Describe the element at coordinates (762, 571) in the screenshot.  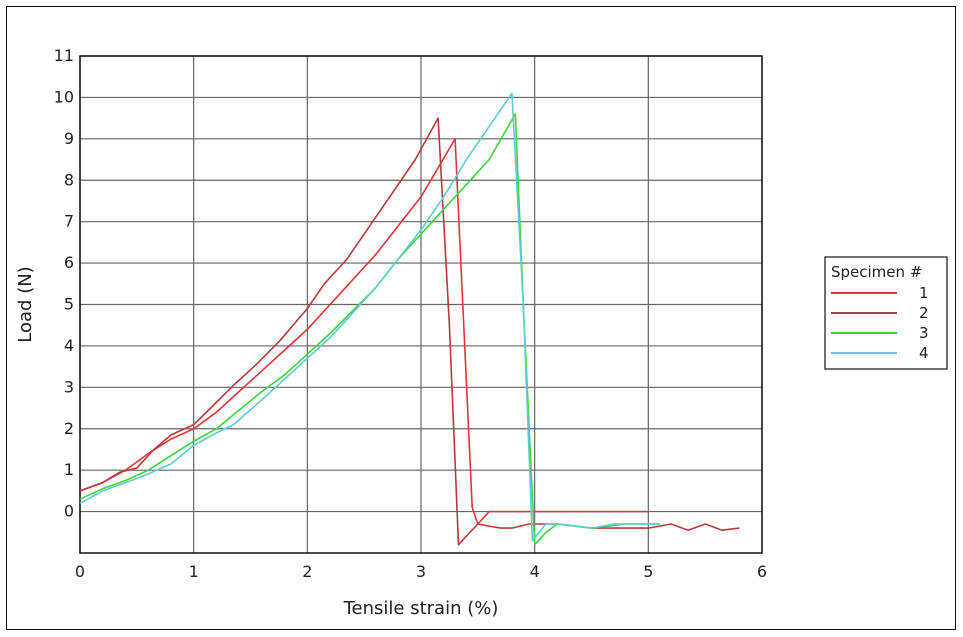
I see `x-tick-label: 6` at that location.